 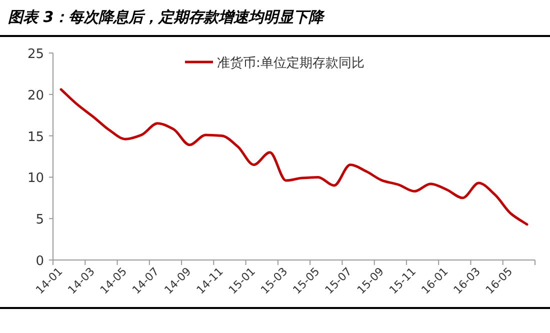 What do you see at coordinates (40, 261) in the screenshot?
I see `y-tick-label: 0` at bounding box center [40, 261].